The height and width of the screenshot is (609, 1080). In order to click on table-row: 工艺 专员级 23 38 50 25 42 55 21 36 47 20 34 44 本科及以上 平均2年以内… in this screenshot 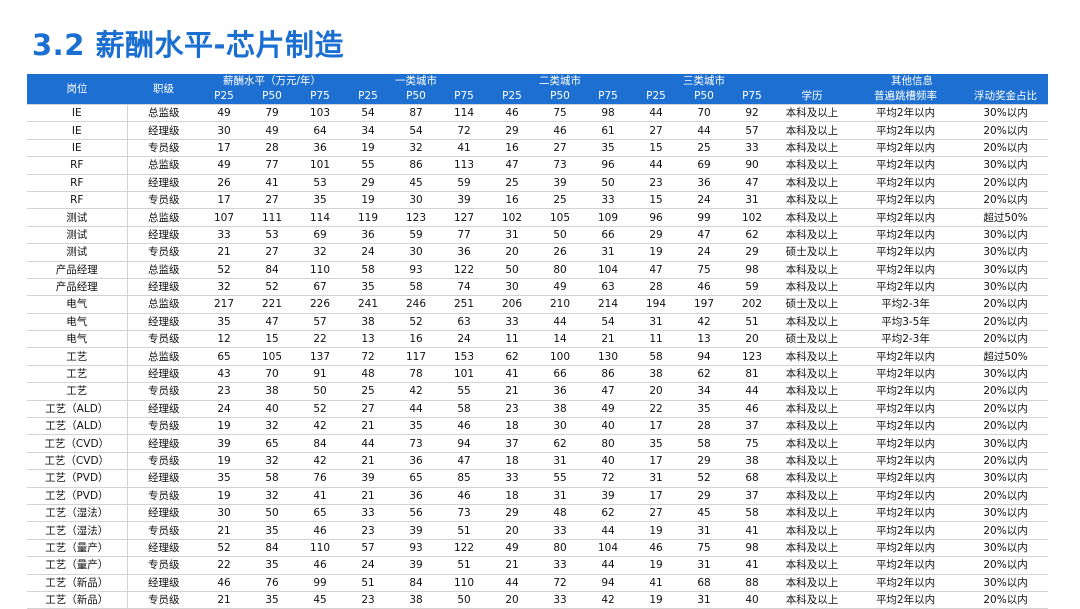, I will do `click(538, 391)`.